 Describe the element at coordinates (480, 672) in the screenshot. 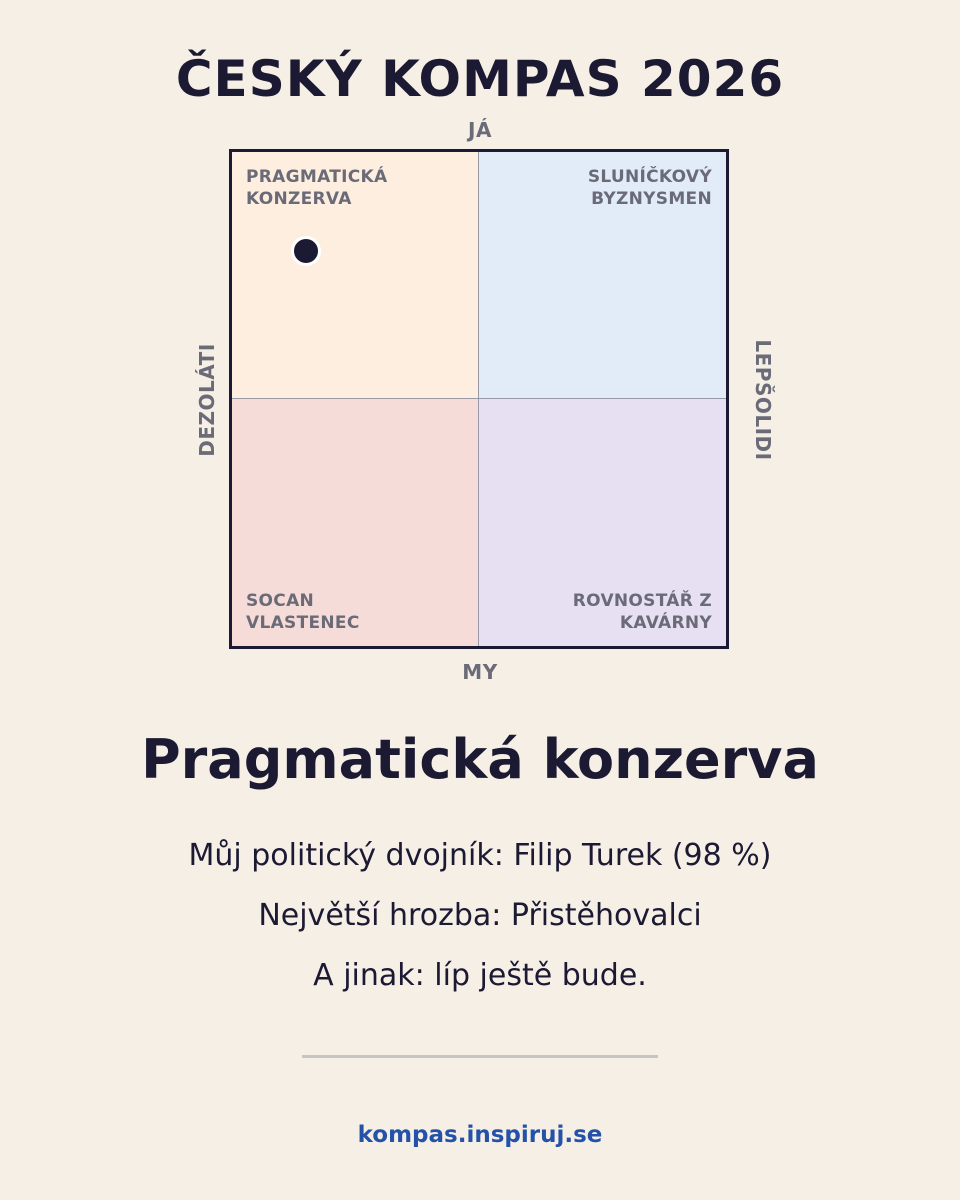

I see `axis-label-bottom: MY` at that location.